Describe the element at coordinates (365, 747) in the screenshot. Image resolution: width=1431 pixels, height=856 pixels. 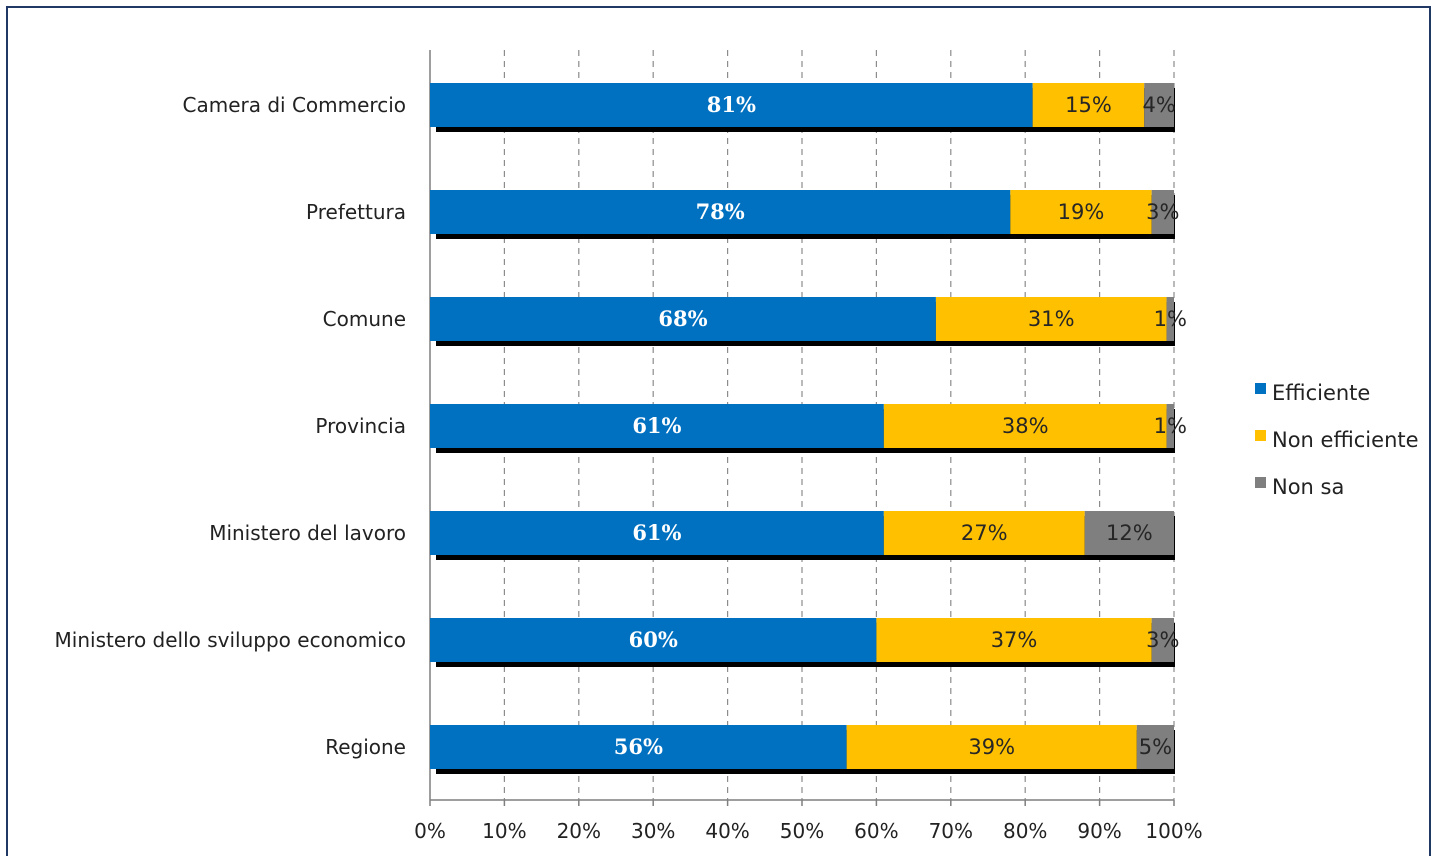
I see `category-label: Regione` at that location.